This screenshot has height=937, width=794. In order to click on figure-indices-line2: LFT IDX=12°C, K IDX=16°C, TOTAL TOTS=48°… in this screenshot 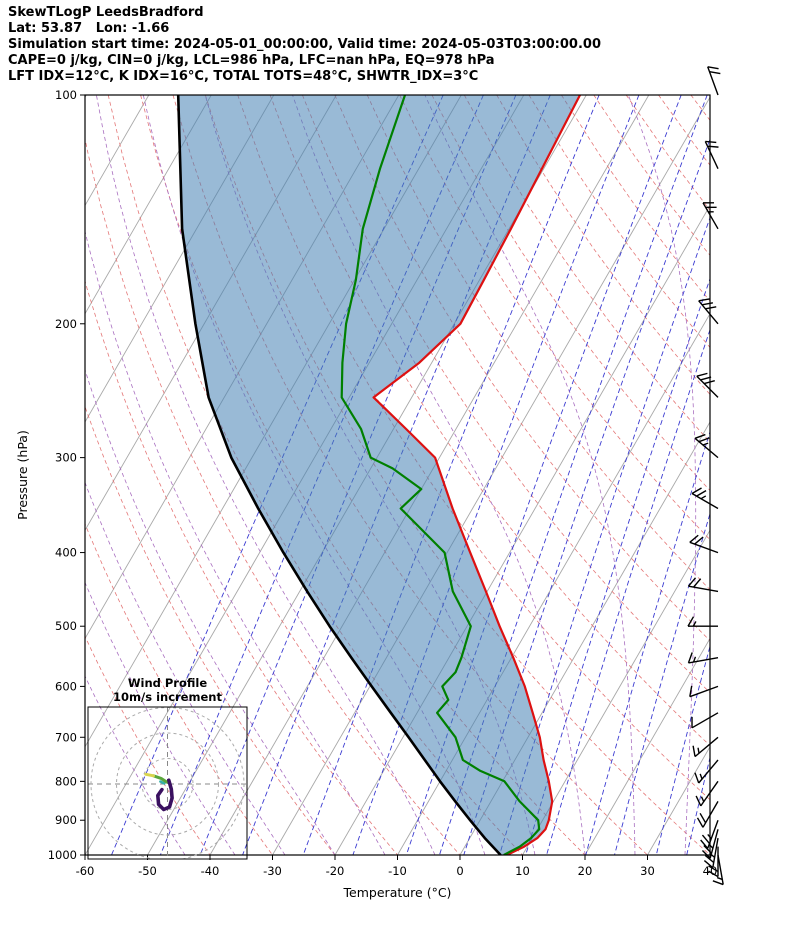, I will do `click(243, 76)`.